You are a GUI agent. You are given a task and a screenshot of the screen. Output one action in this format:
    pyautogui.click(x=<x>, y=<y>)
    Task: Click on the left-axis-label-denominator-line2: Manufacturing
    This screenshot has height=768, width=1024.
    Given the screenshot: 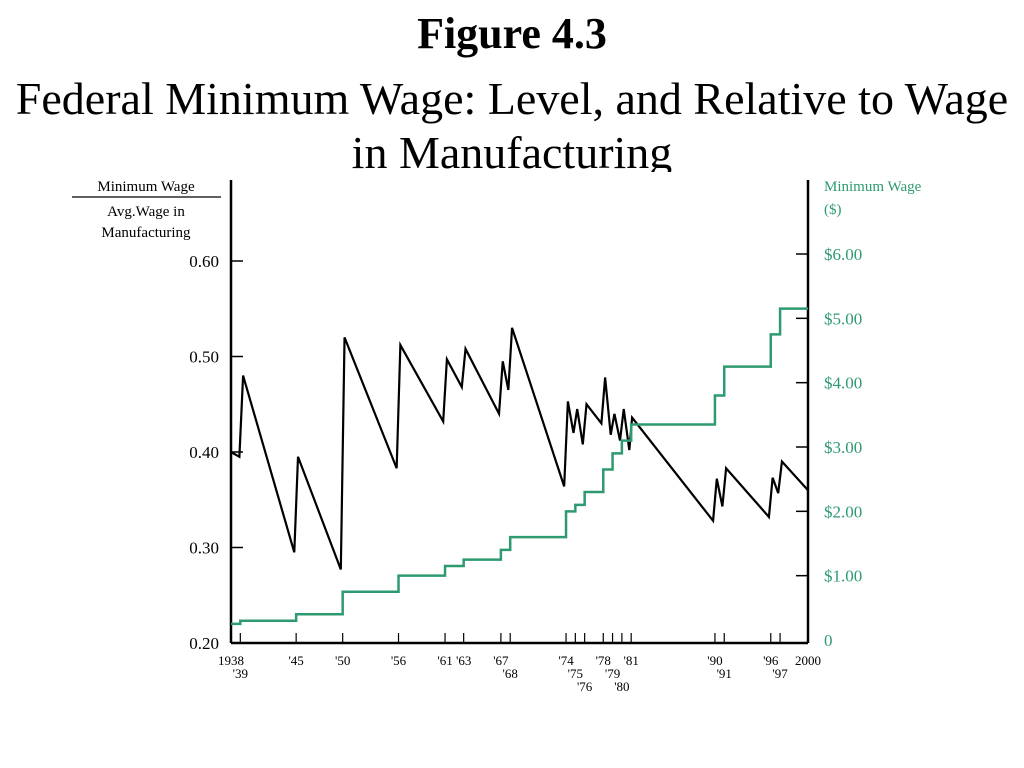 What is the action you would take?
    pyautogui.click(x=146, y=233)
    